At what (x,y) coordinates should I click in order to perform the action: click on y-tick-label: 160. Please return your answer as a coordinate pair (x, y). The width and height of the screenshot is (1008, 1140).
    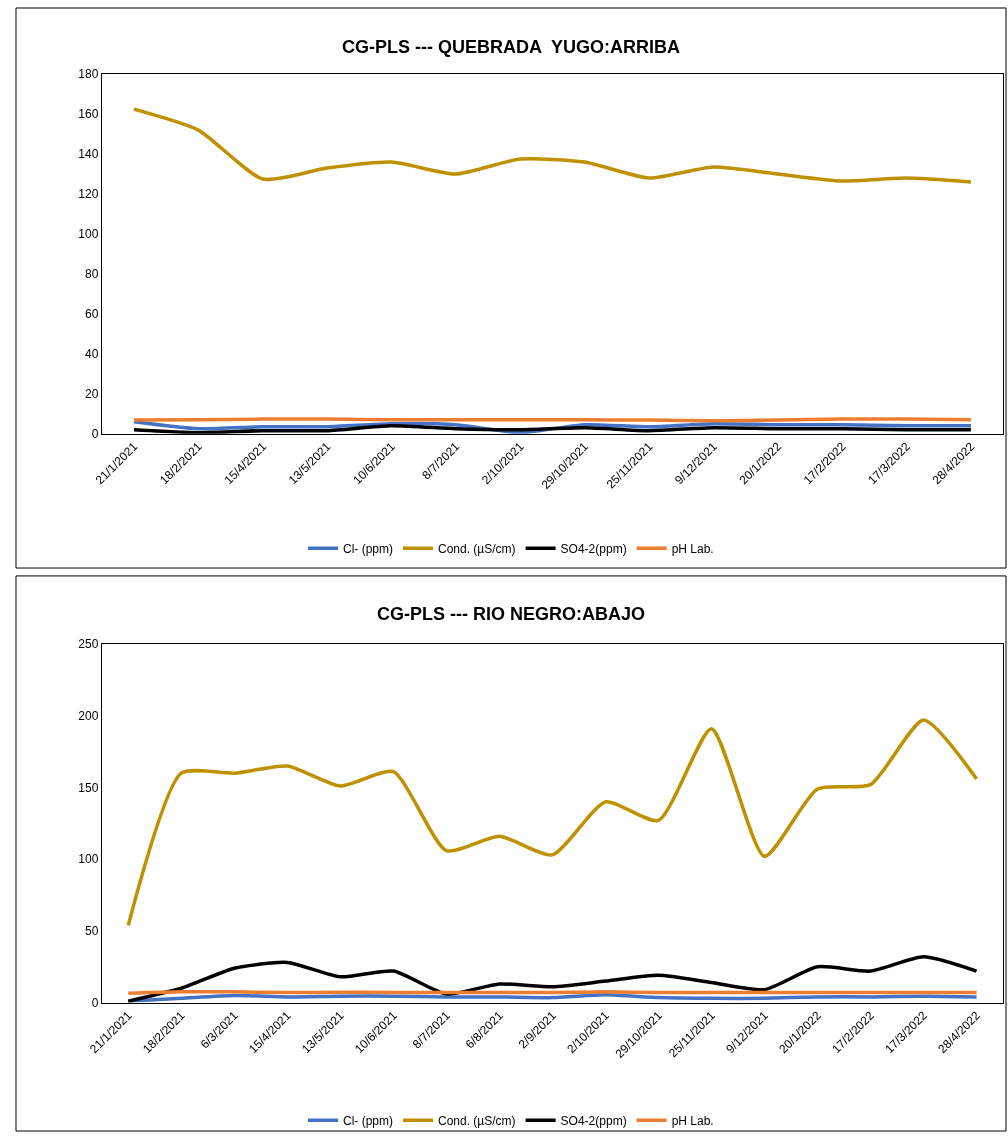
    Looking at the image, I should click on (88, 114).